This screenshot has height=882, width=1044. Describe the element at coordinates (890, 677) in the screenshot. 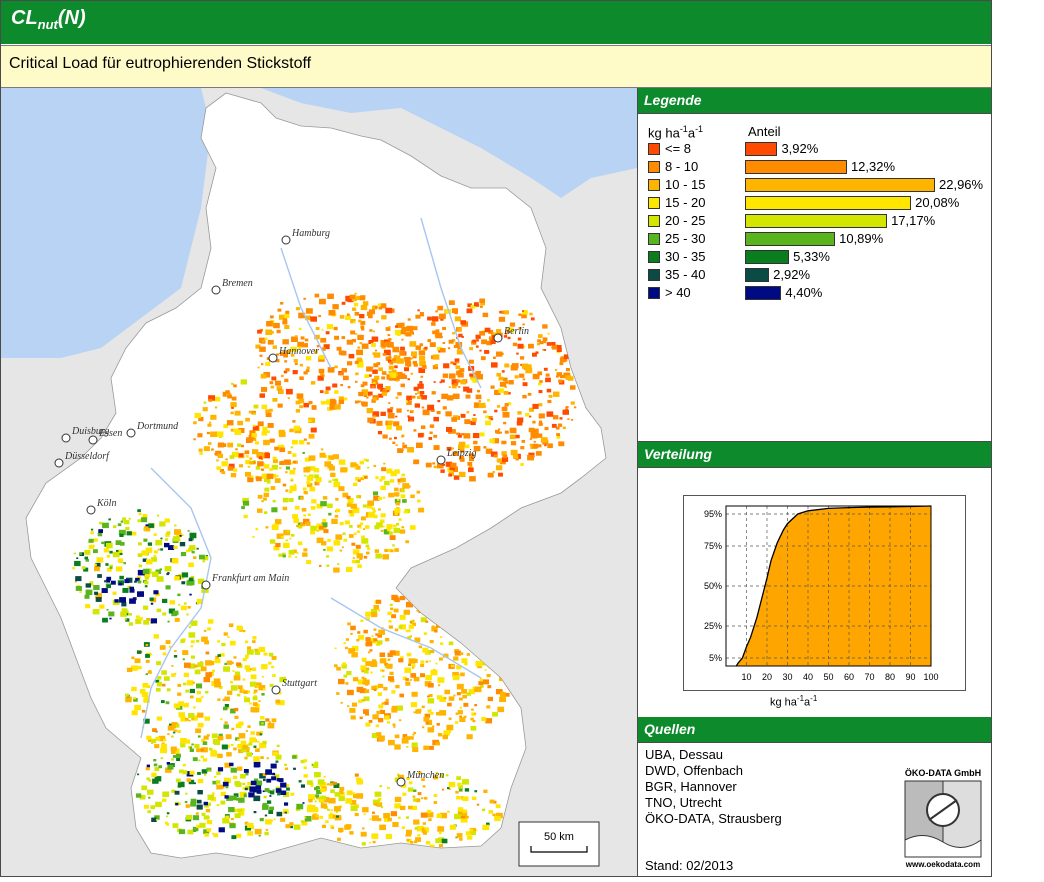

I see `x-tick-label: 80` at that location.